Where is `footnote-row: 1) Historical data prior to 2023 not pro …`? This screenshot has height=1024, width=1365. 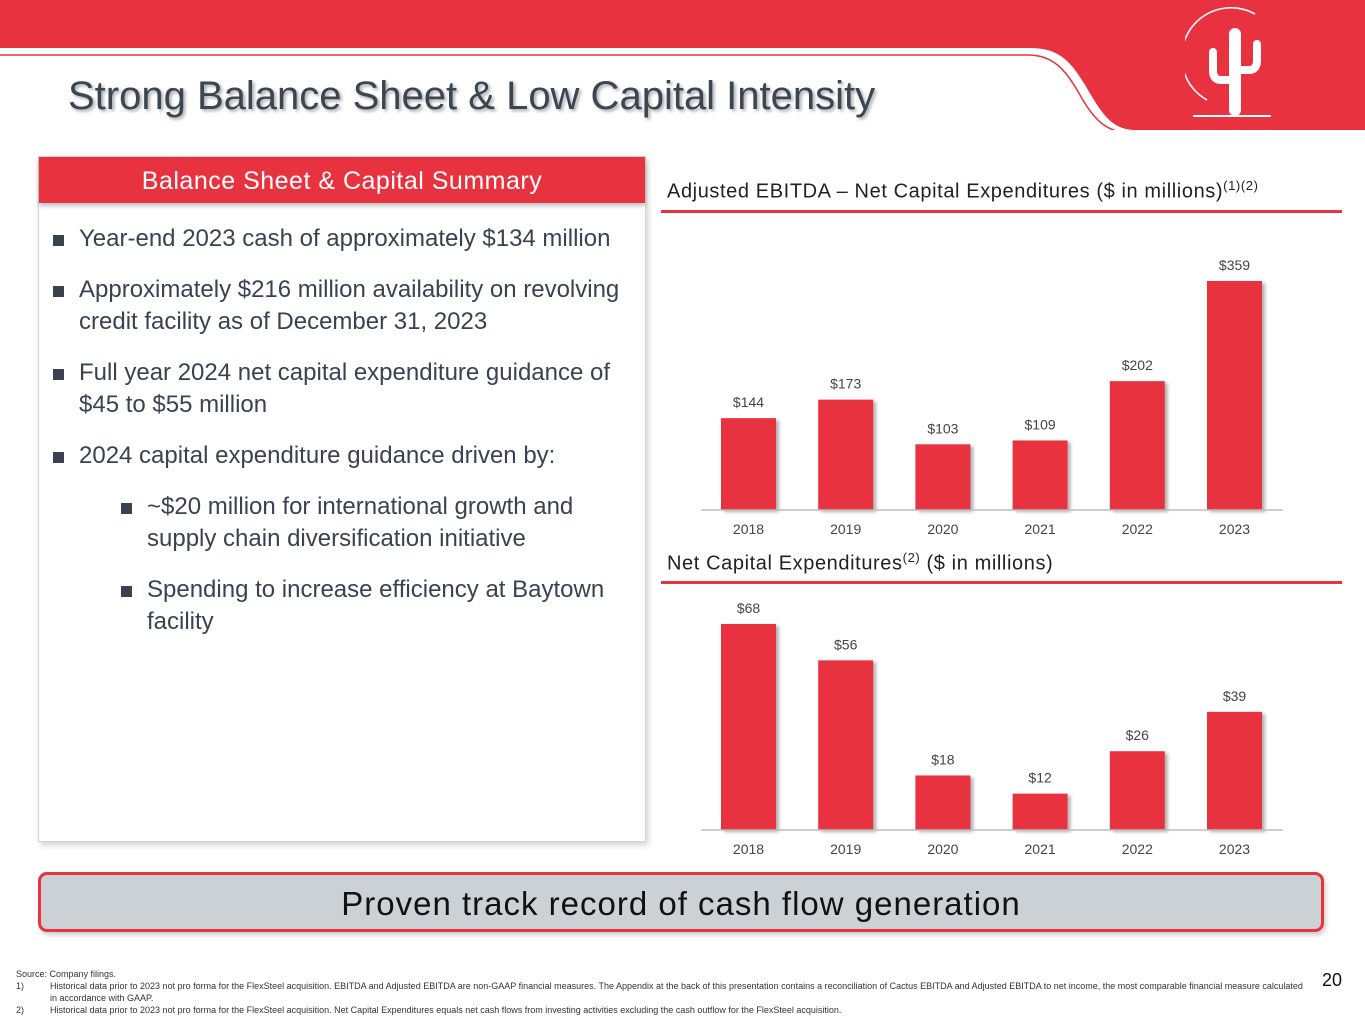 footnote-row: 1) Historical data prior to 2023 not pro … is located at coordinates (661, 992).